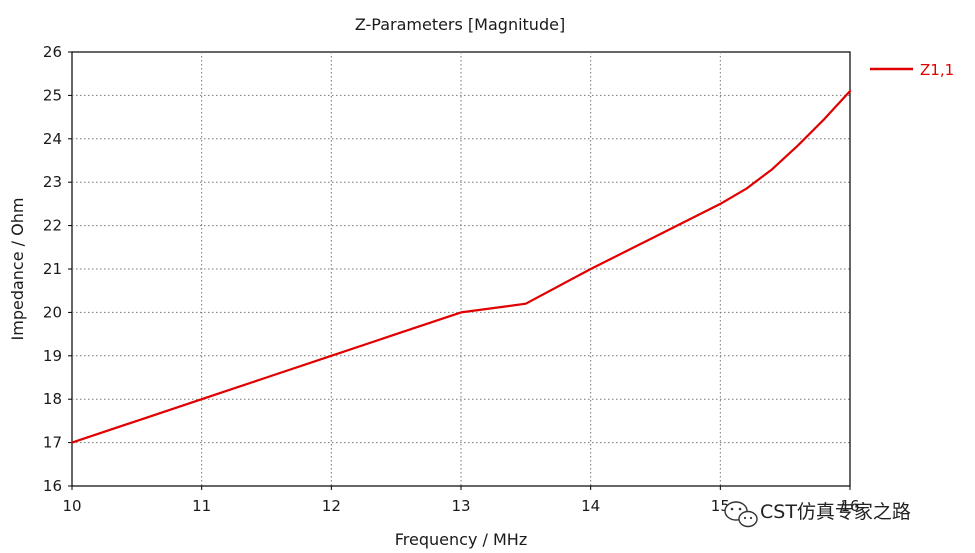 The width and height of the screenshot is (975, 553). What do you see at coordinates (52, 486) in the screenshot?
I see `y-tick-label: 16` at bounding box center [52, 486].